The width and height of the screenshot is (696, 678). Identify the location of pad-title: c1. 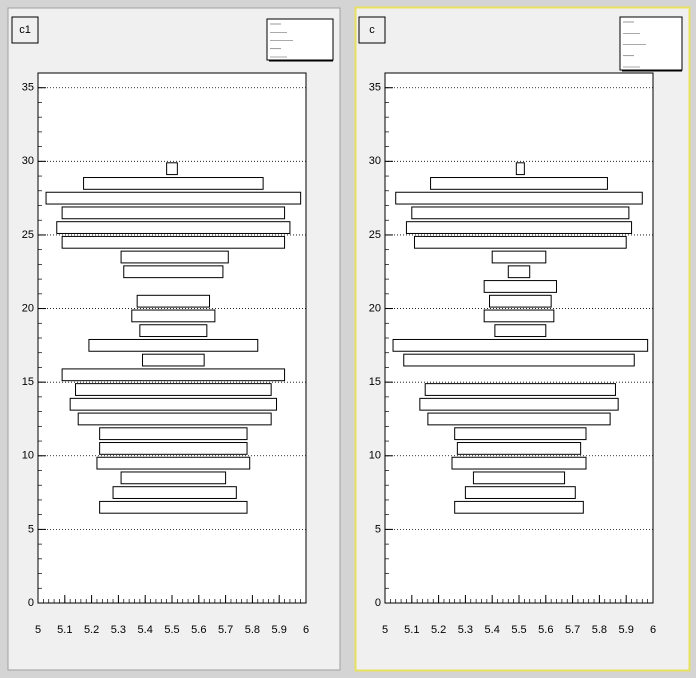
(25, 30).